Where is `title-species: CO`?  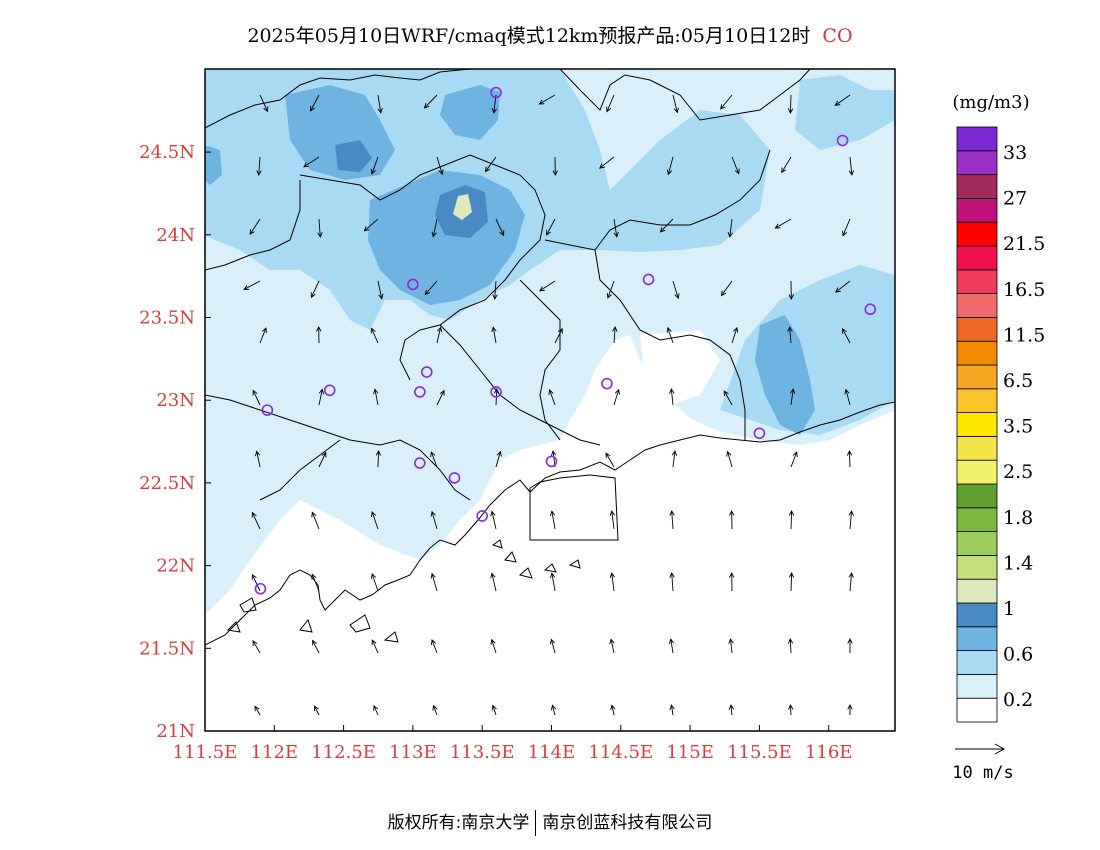
title-species: CO is located at coordinates (837, 36).